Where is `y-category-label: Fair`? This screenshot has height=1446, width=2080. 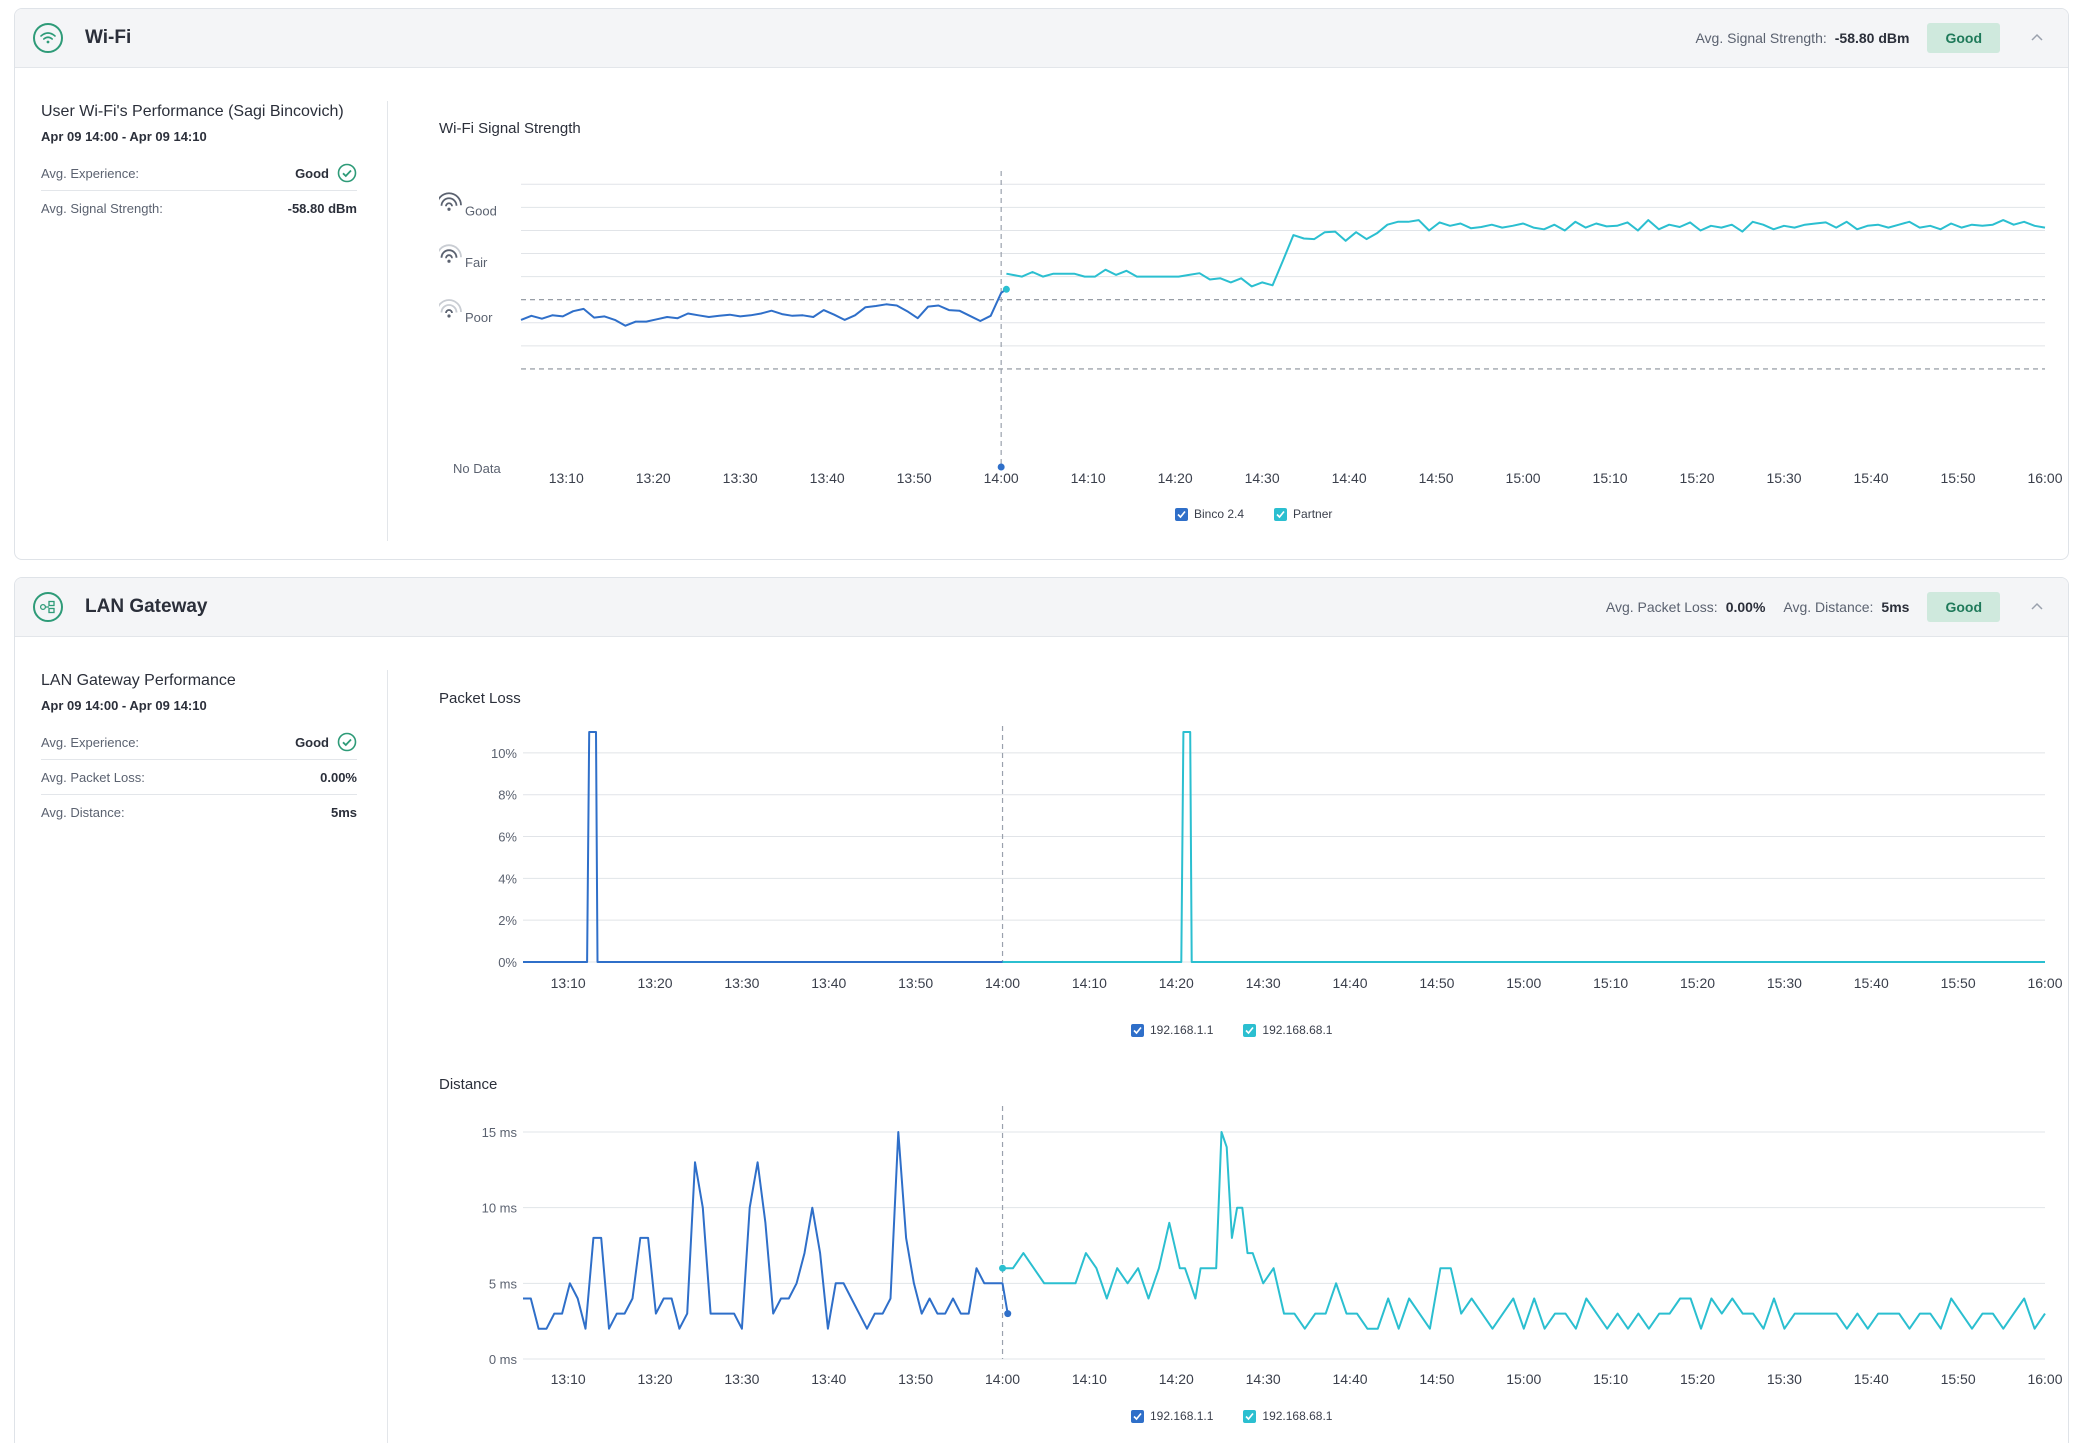 y-category-label: Fair is located at coordinates (476, 262).